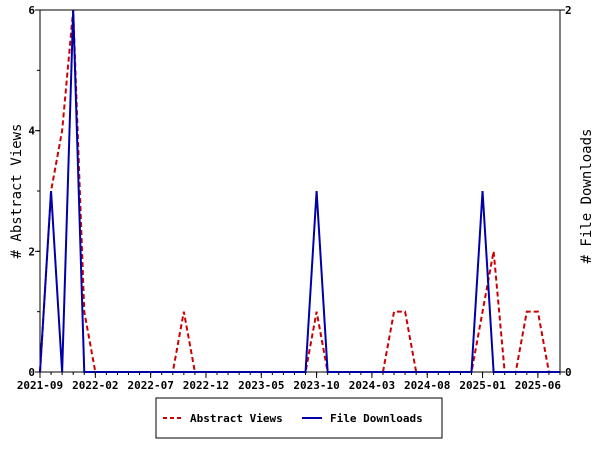 The width and height of the screenshot is (600, 450). What do you see at coordinates (17, 191) in the screenshot?
I see `left-axis-title: # Abstract Views` at bounding box center [17, 191].